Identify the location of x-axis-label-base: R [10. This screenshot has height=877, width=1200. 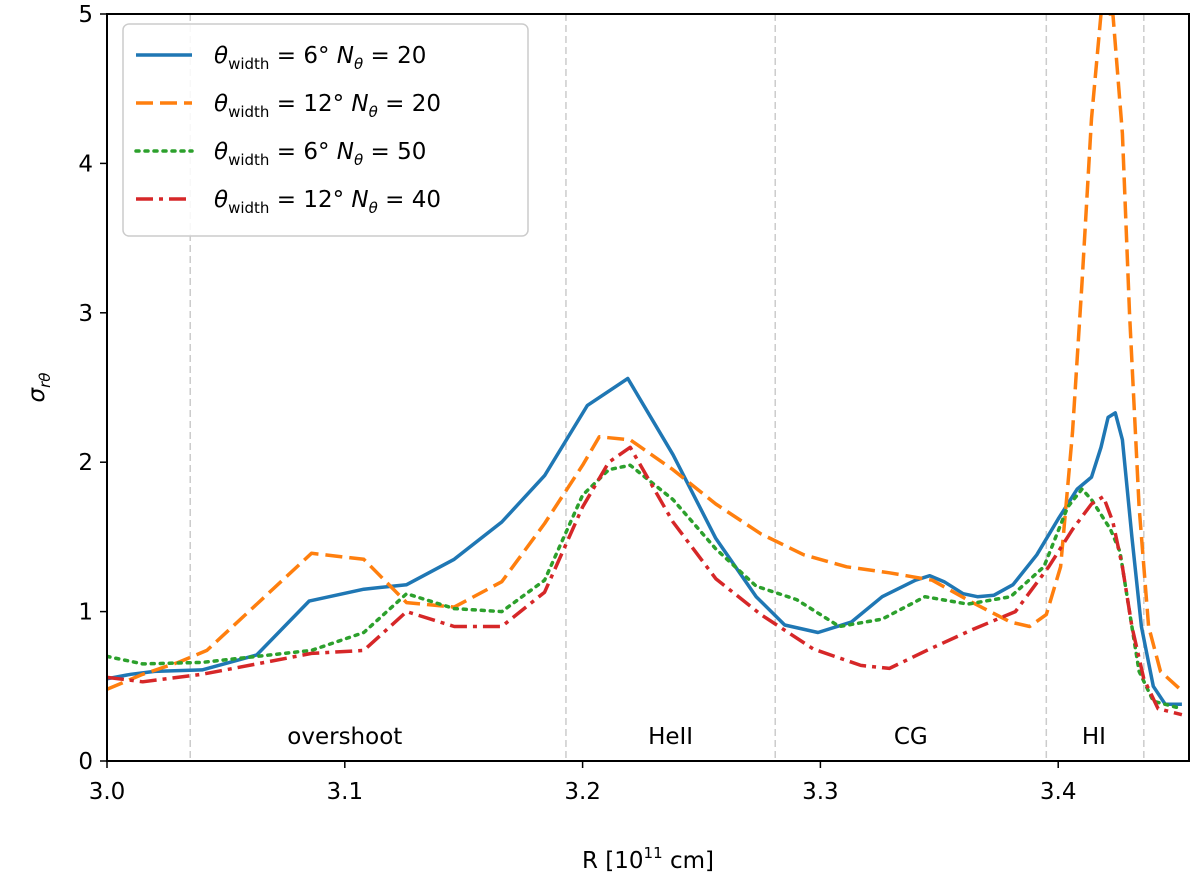
(613, 861).